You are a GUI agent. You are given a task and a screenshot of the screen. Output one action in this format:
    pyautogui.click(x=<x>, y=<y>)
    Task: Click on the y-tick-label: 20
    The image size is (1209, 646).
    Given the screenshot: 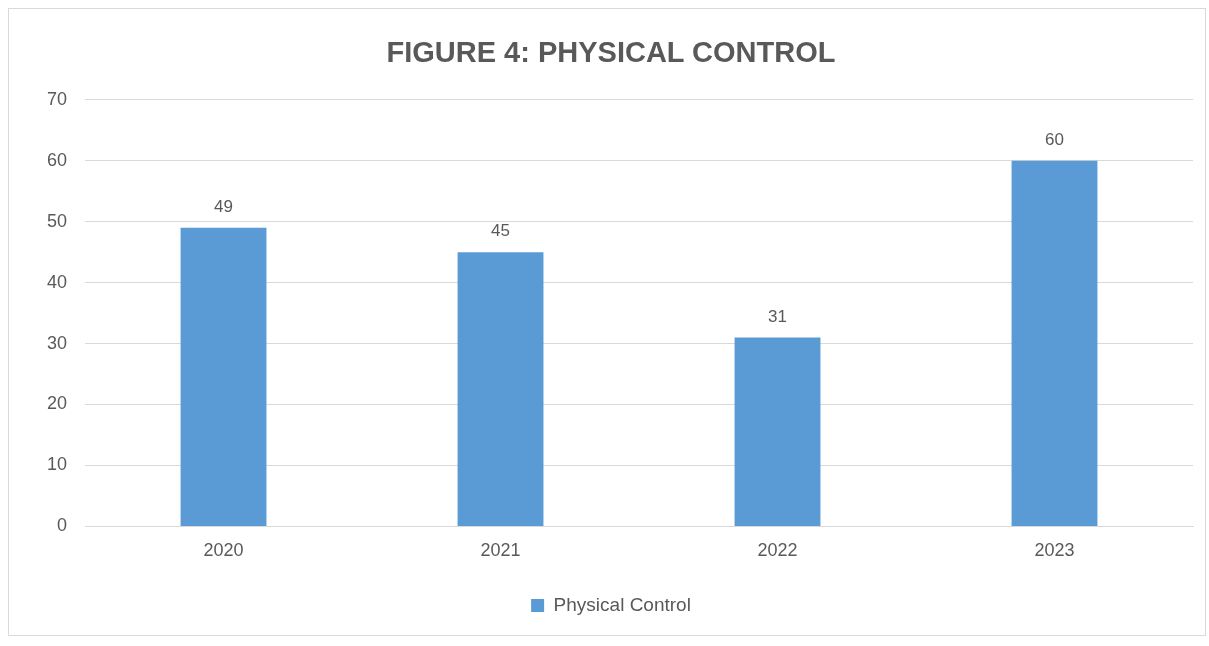 What is the action you would take?
    pyautogui.click(x=57, y=403)
    